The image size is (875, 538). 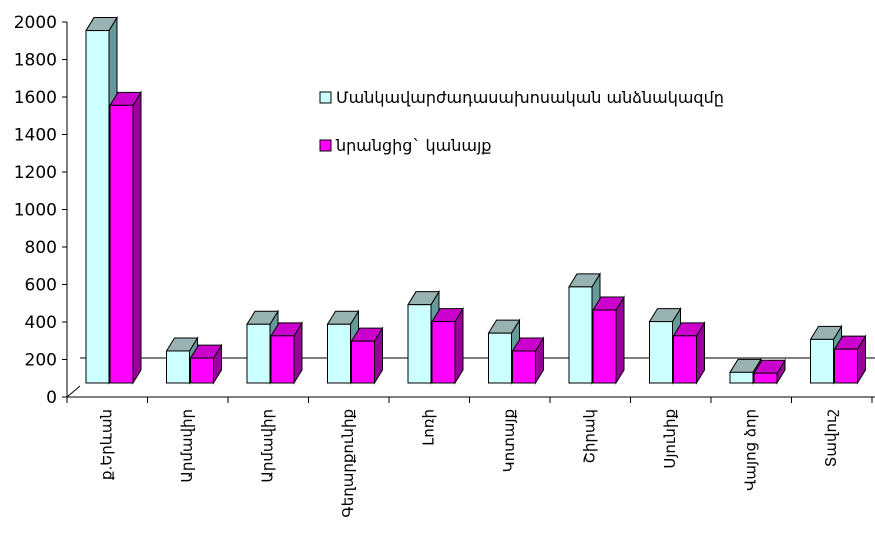 I want to click on y-tick-label: 1000, so click(x=35, y=211).